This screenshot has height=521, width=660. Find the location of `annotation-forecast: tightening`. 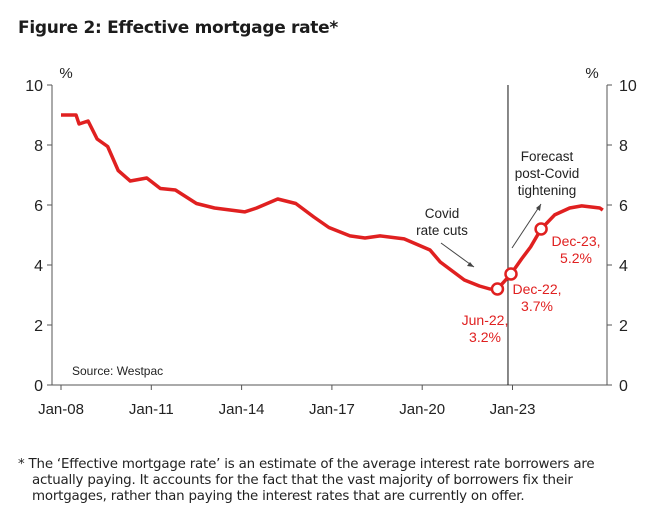

annotation-forecast: tightening is located at coordinates (547, 190).